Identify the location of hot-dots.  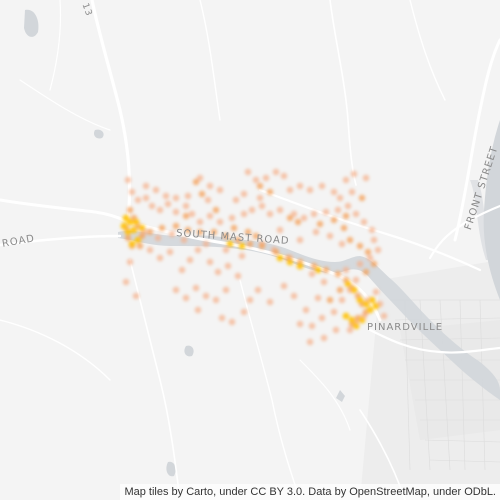
(250, 272).